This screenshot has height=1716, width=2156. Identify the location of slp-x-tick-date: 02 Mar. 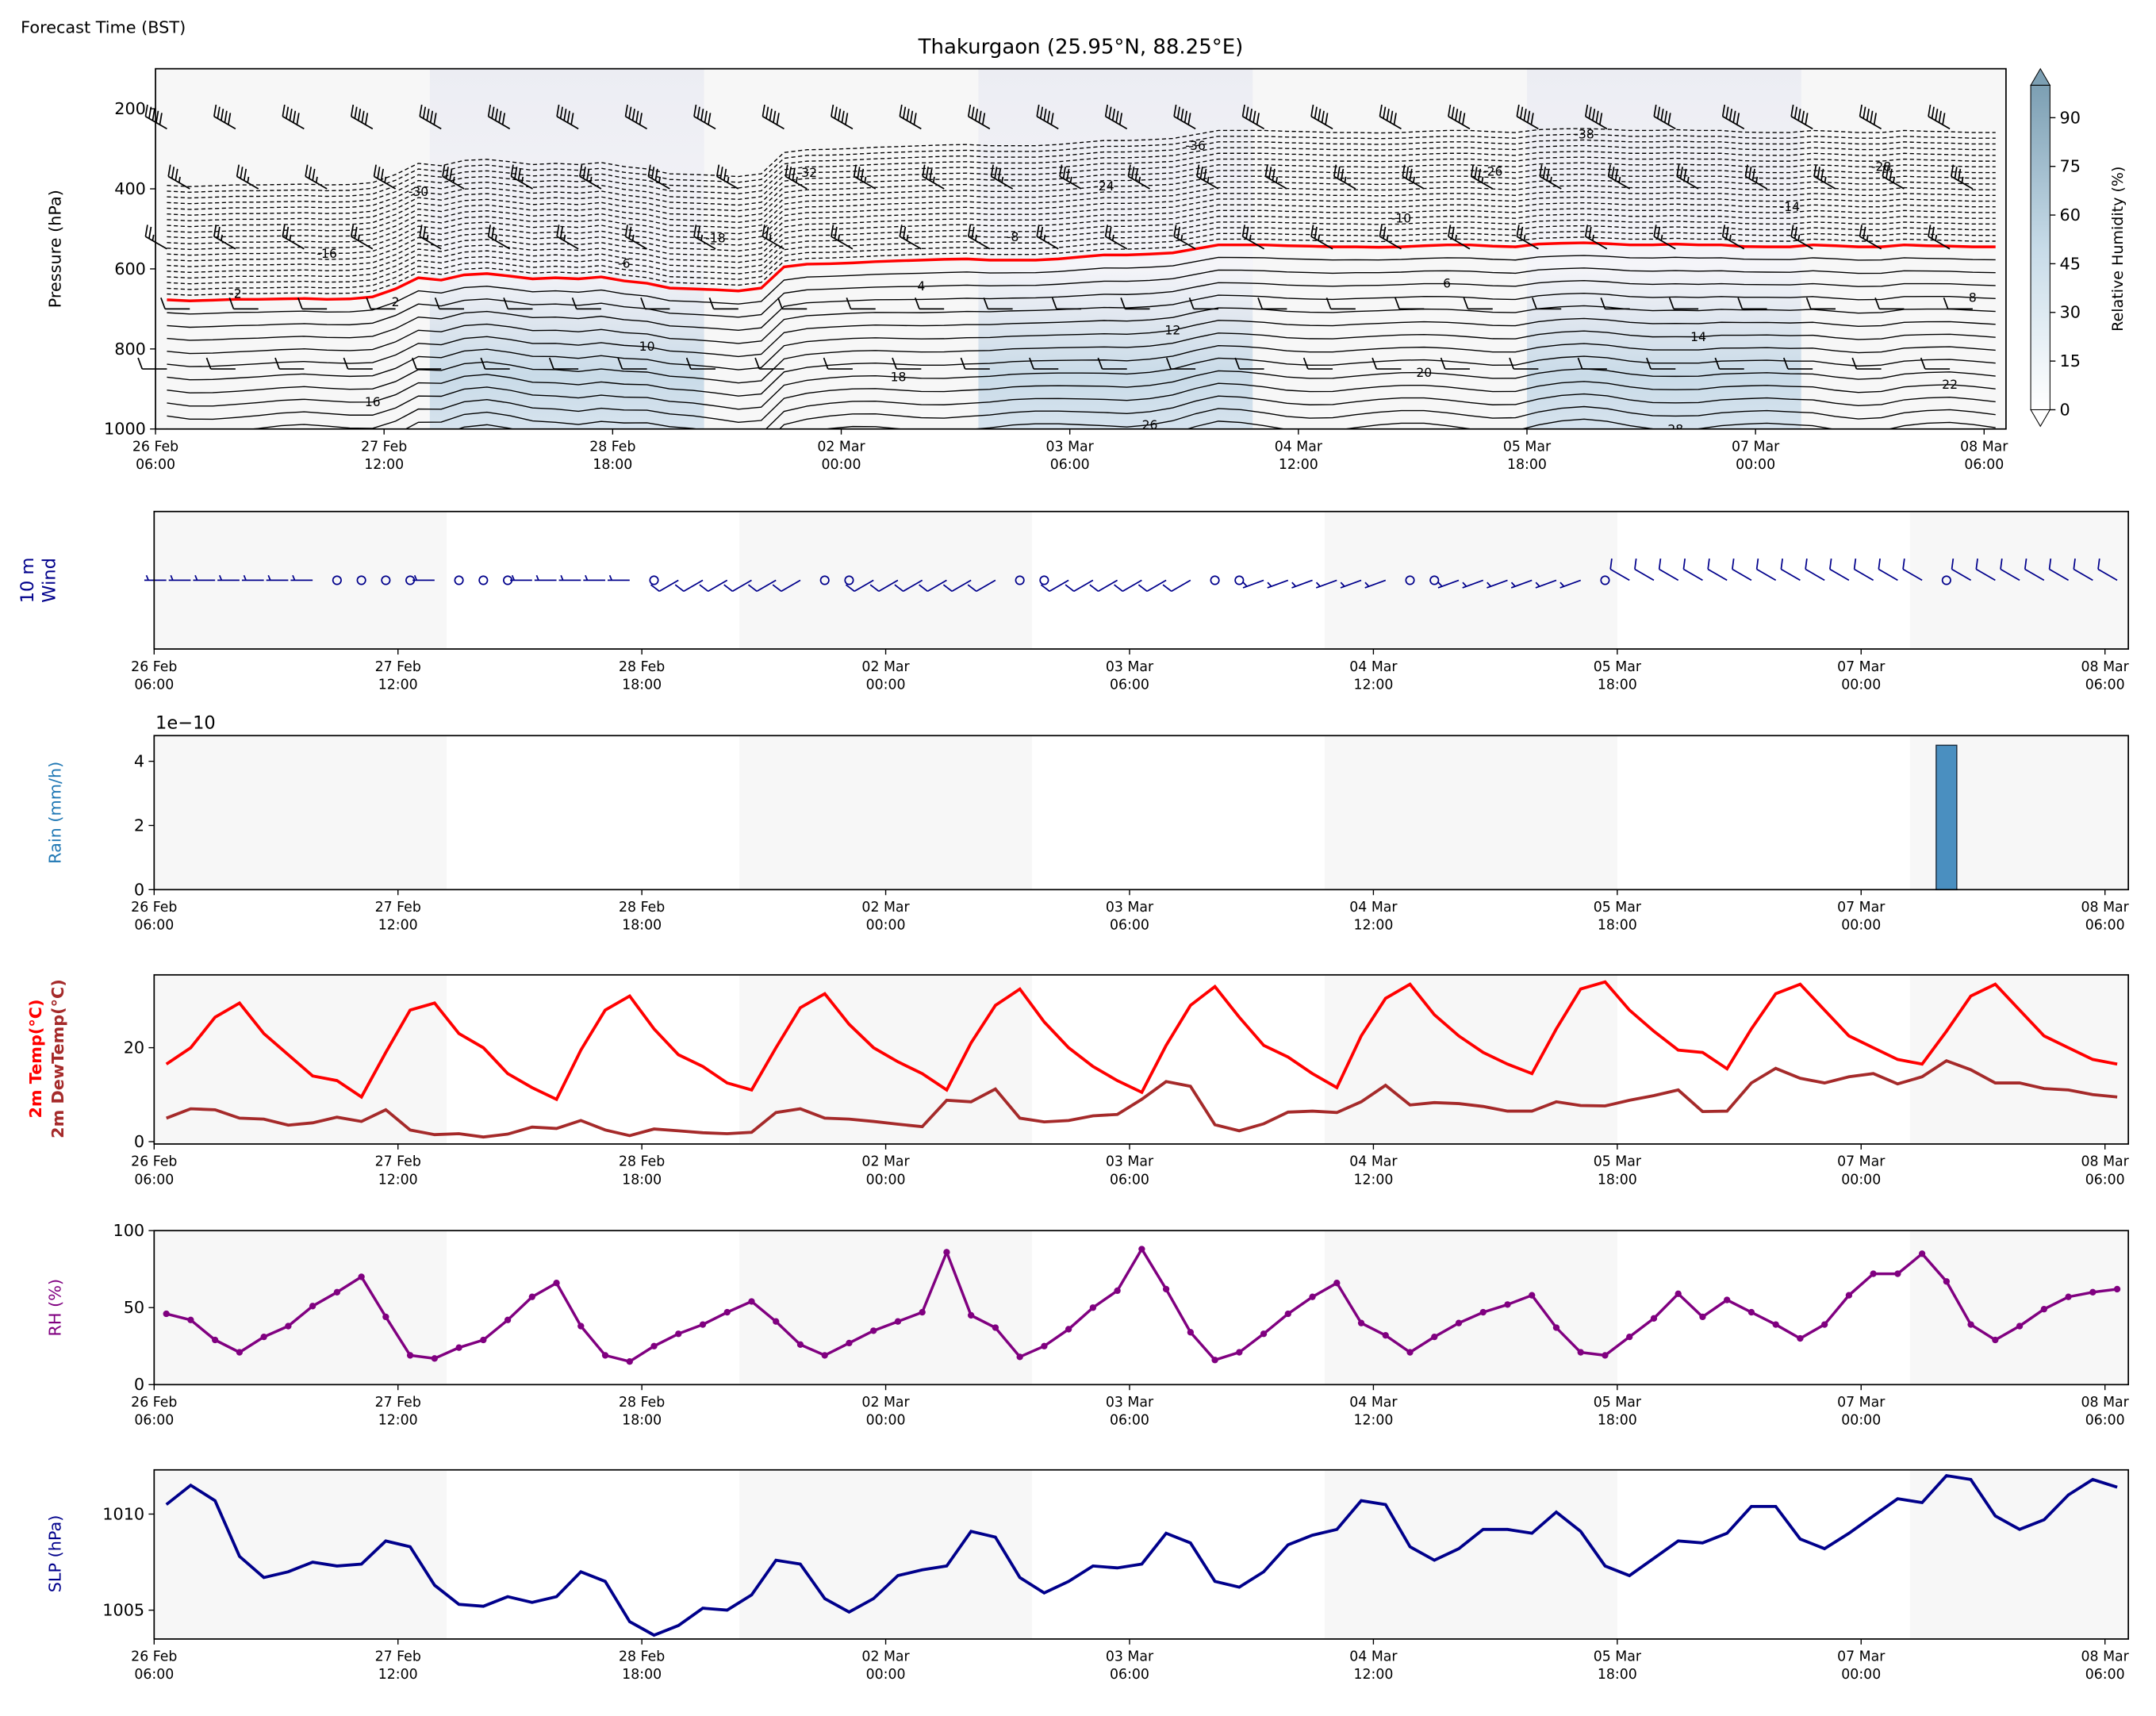
(885, 1657).